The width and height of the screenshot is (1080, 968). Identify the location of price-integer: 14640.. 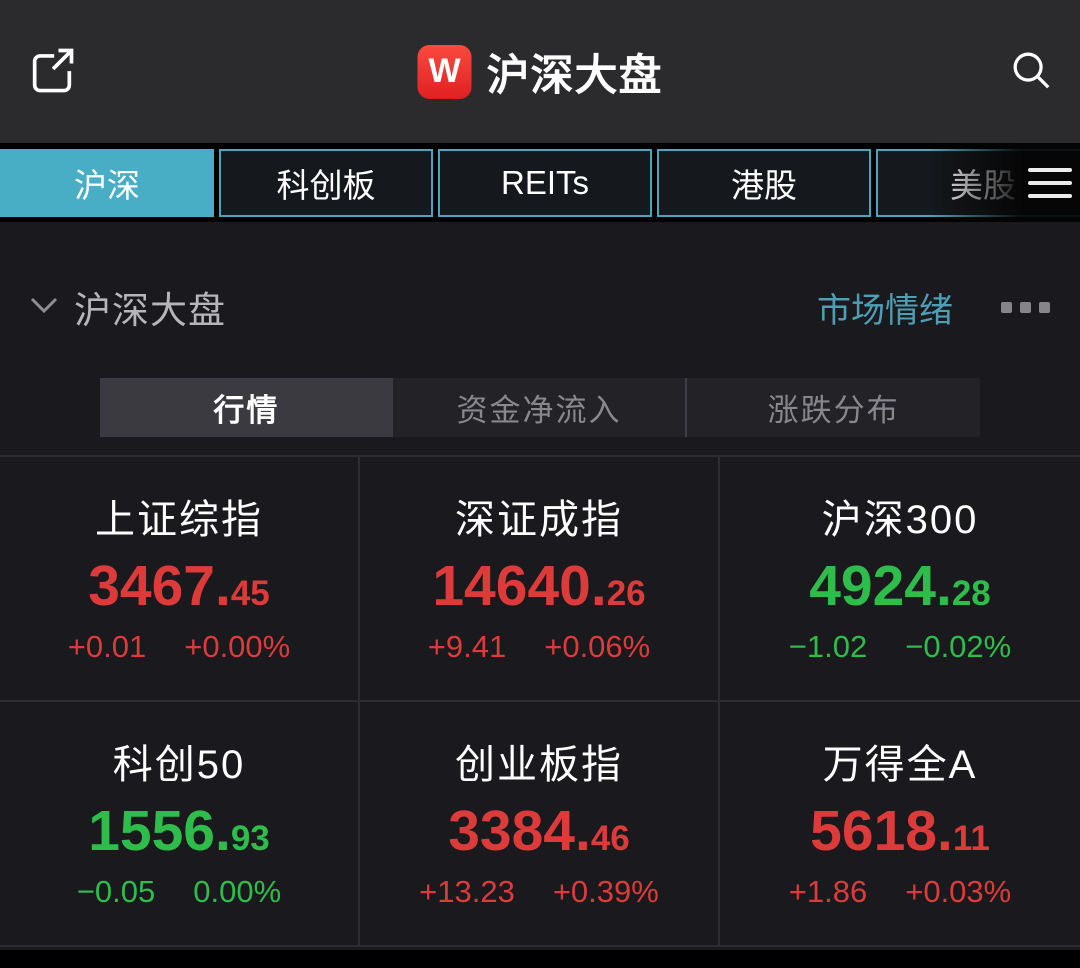
(519, 586).